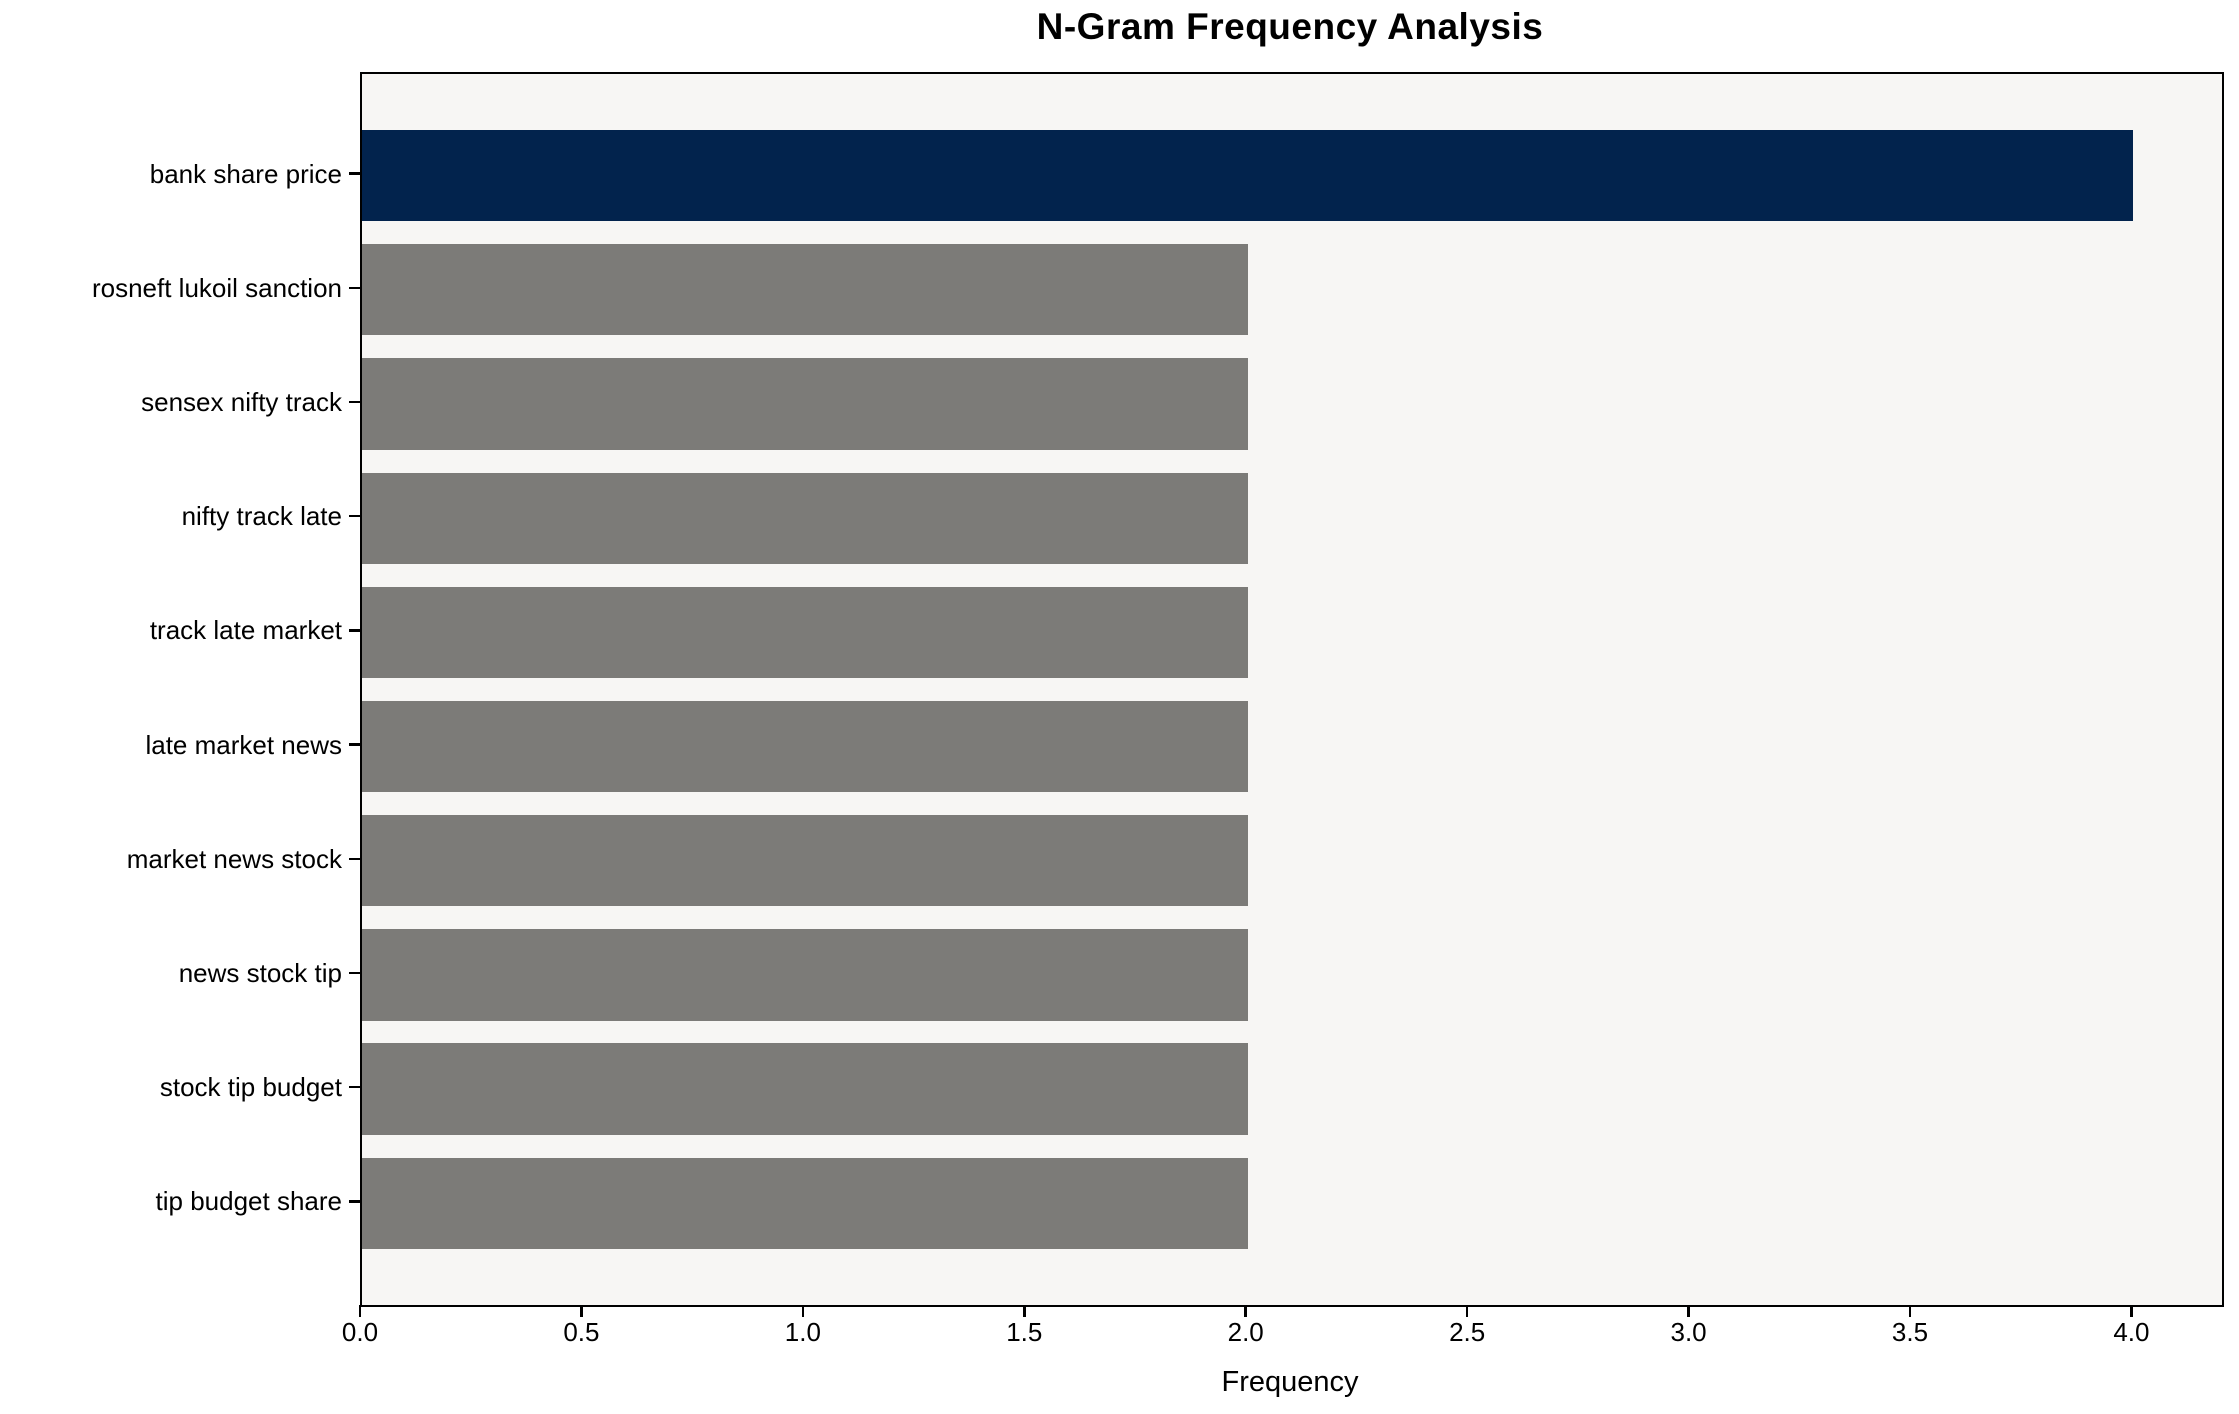 The height and width of the screenshot is (1414, 2239). What do you see at coordinates (1290, 1382) in the screenshot?
I see `x-axis-label: Frequency` at bounding box center [1290, 1382].